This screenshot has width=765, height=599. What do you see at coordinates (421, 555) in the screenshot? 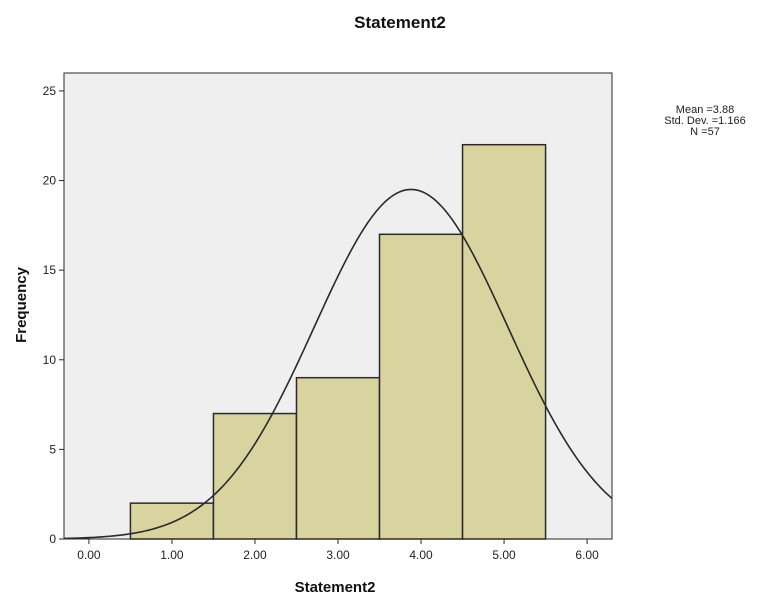
I see `x-tick-label: 4.00` at bounding box center [421, 555].